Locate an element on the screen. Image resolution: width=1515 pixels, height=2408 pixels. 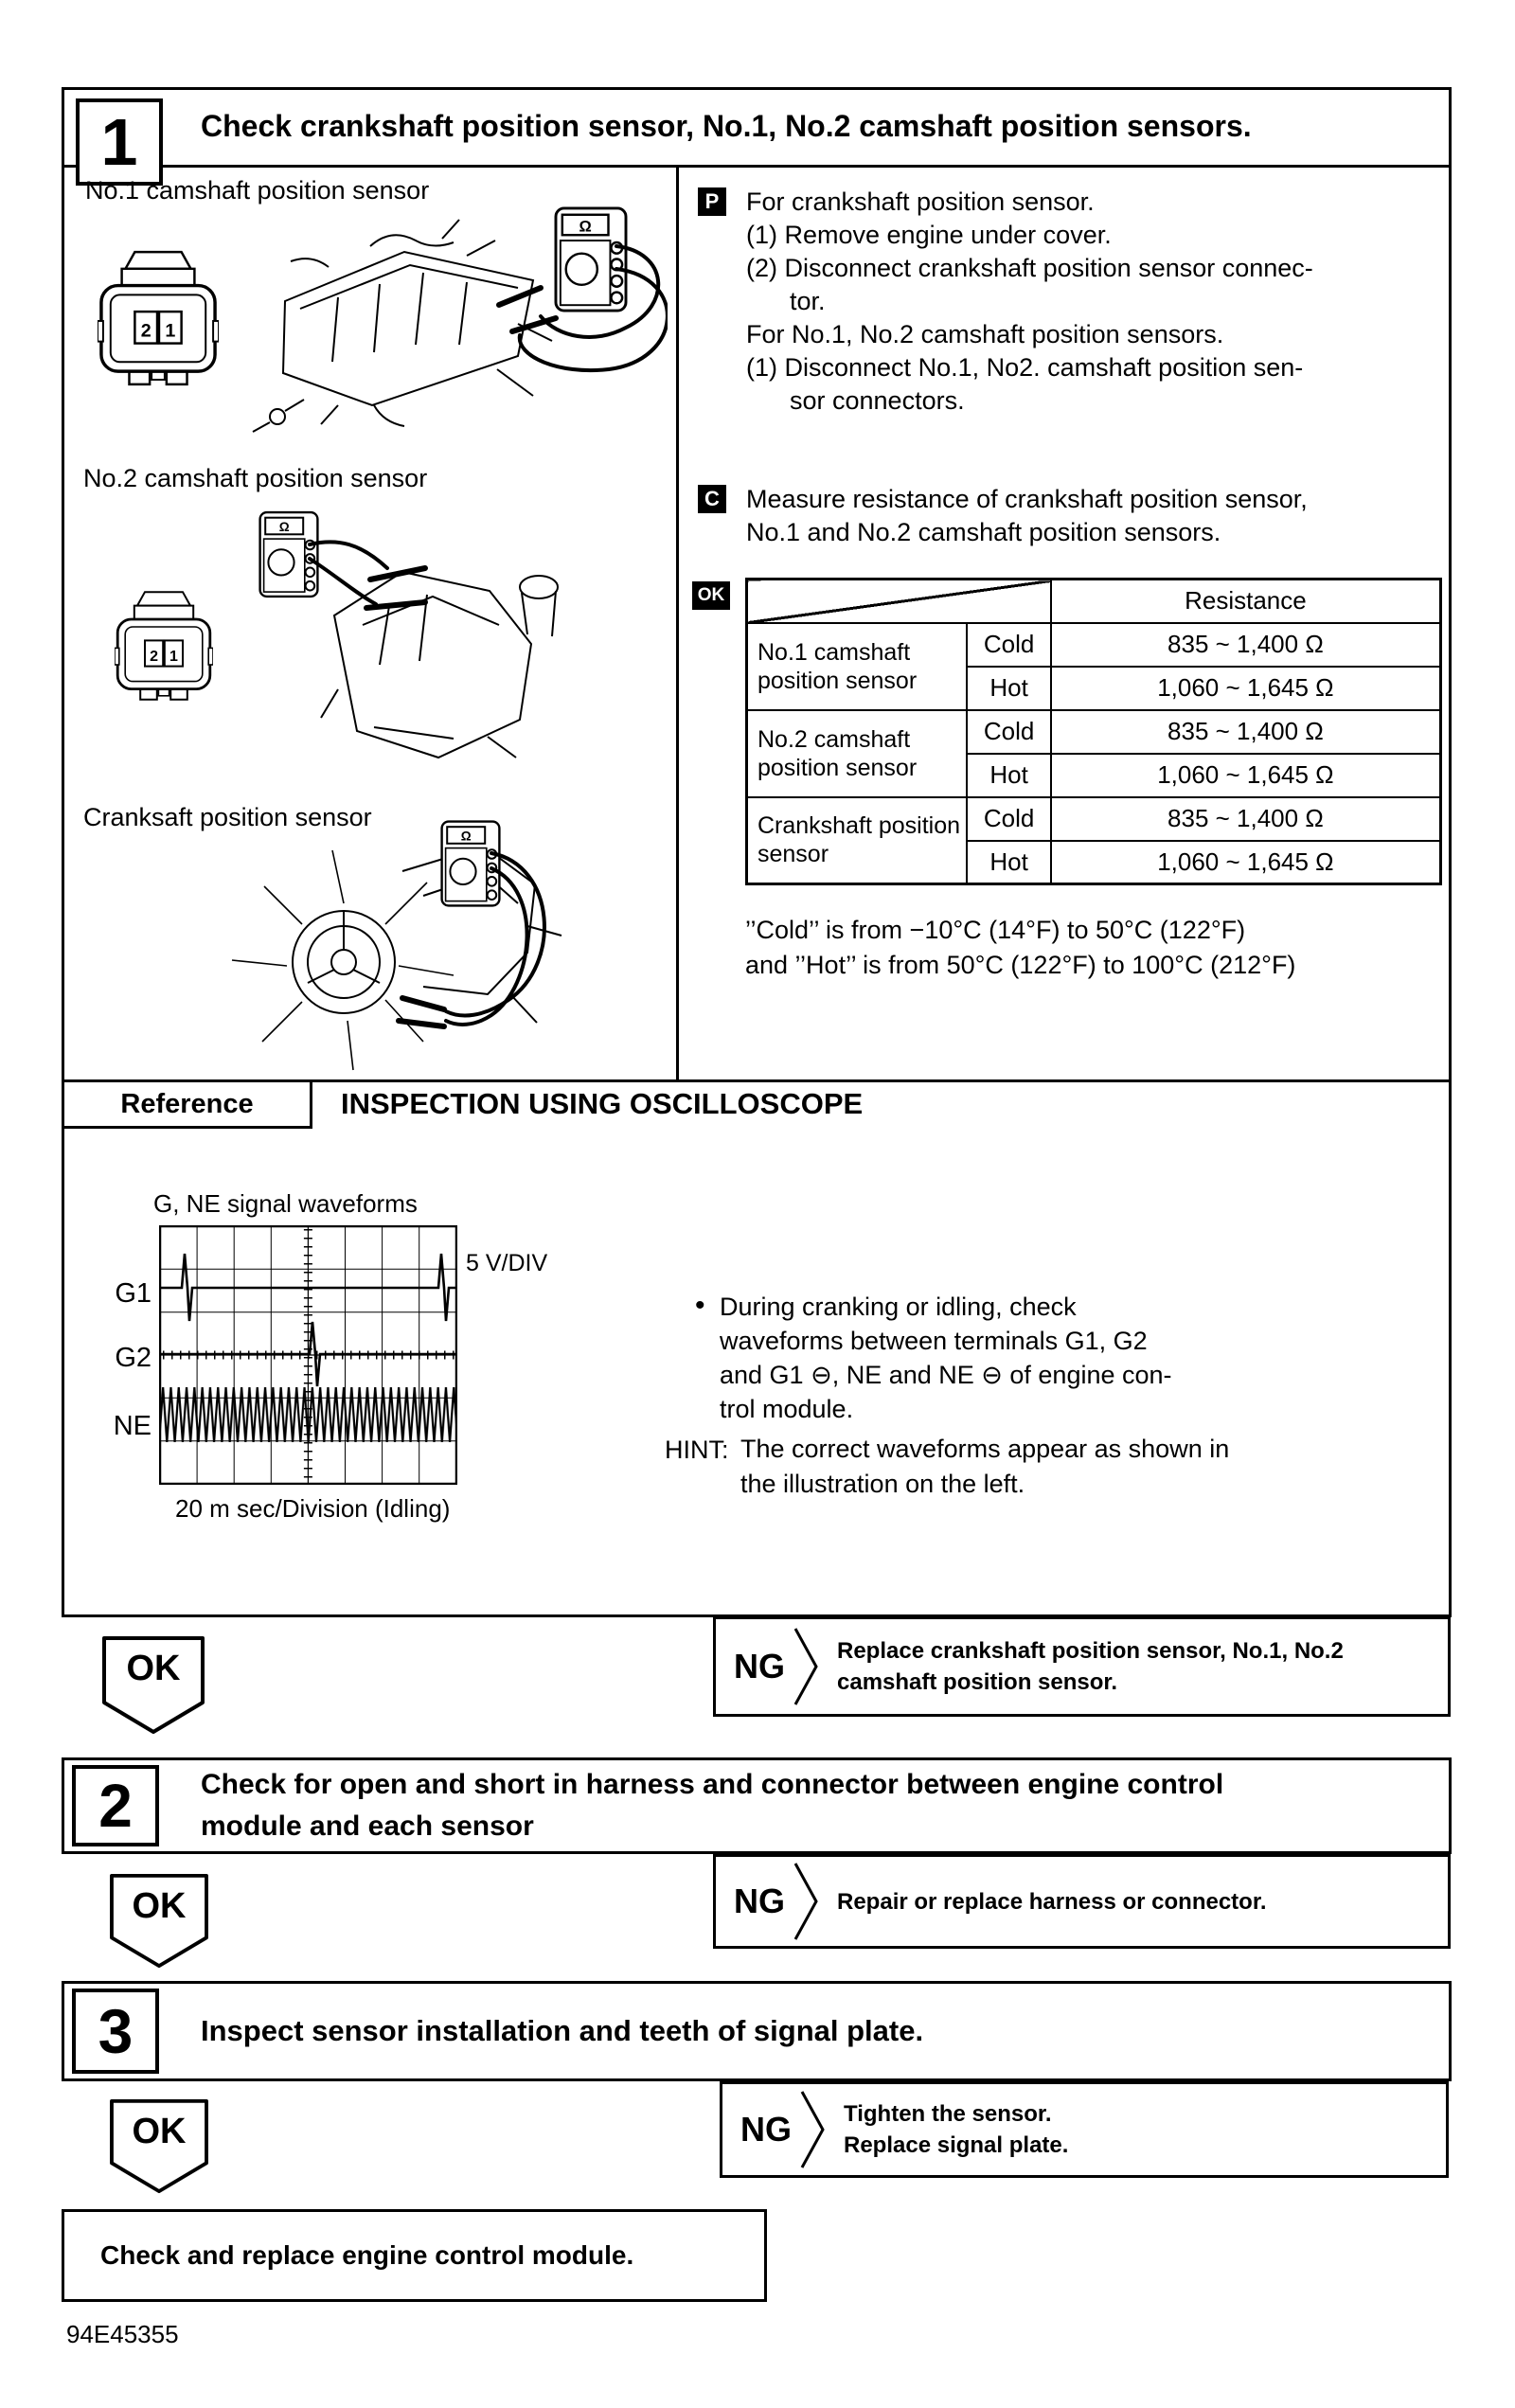
text-line: trol module. is located at coordinates (787, 1409).